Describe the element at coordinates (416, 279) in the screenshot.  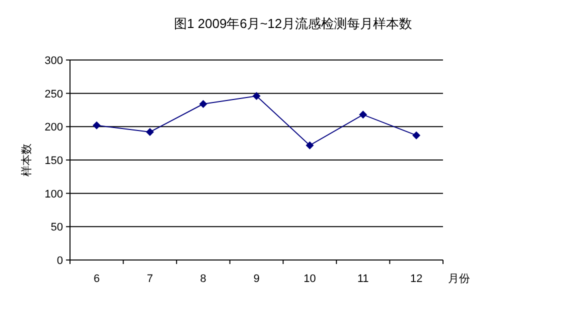
I see `x-tick-label: 12` at that location.